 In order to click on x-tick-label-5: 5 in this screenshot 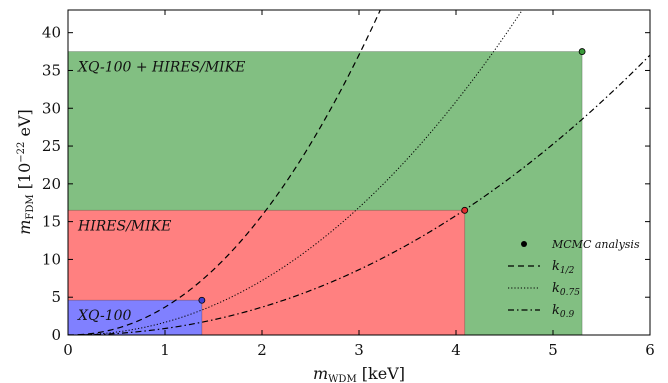, I will do `click(553, 350)`.